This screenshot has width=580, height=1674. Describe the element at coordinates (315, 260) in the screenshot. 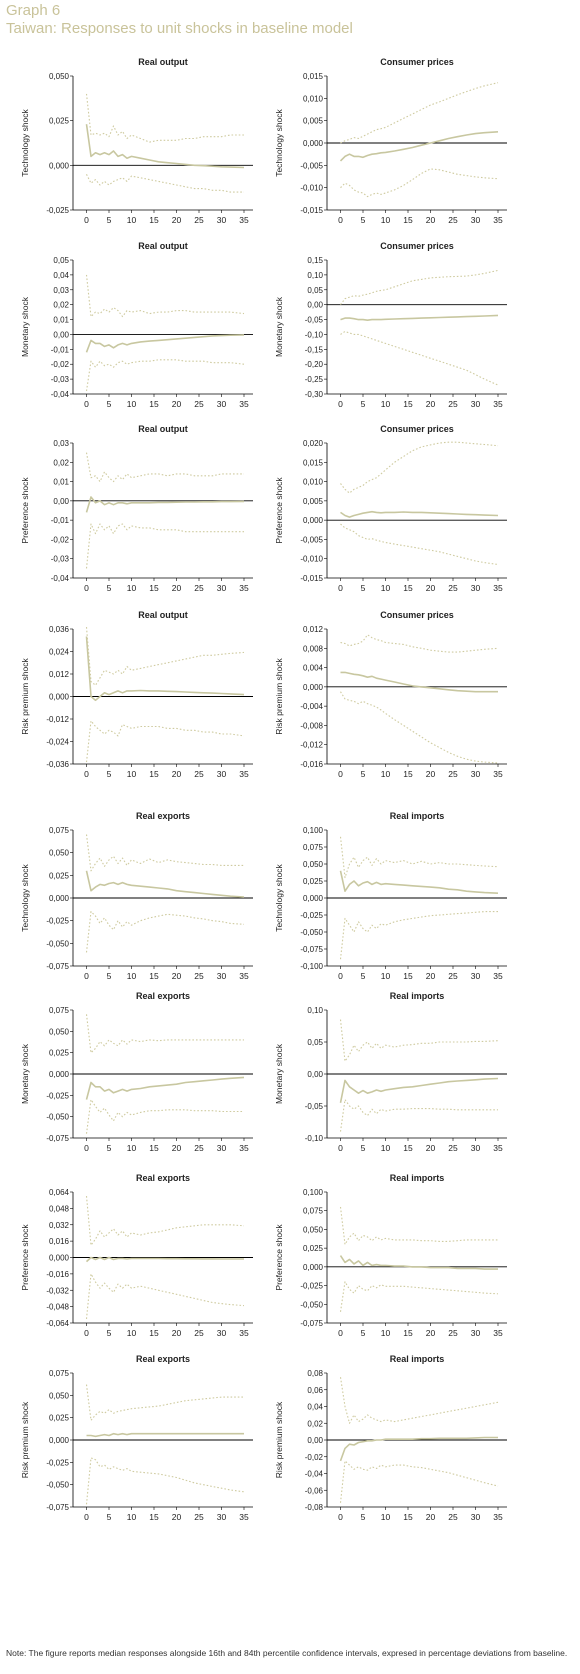

I see `y-tick-label: 0,15` at that location.